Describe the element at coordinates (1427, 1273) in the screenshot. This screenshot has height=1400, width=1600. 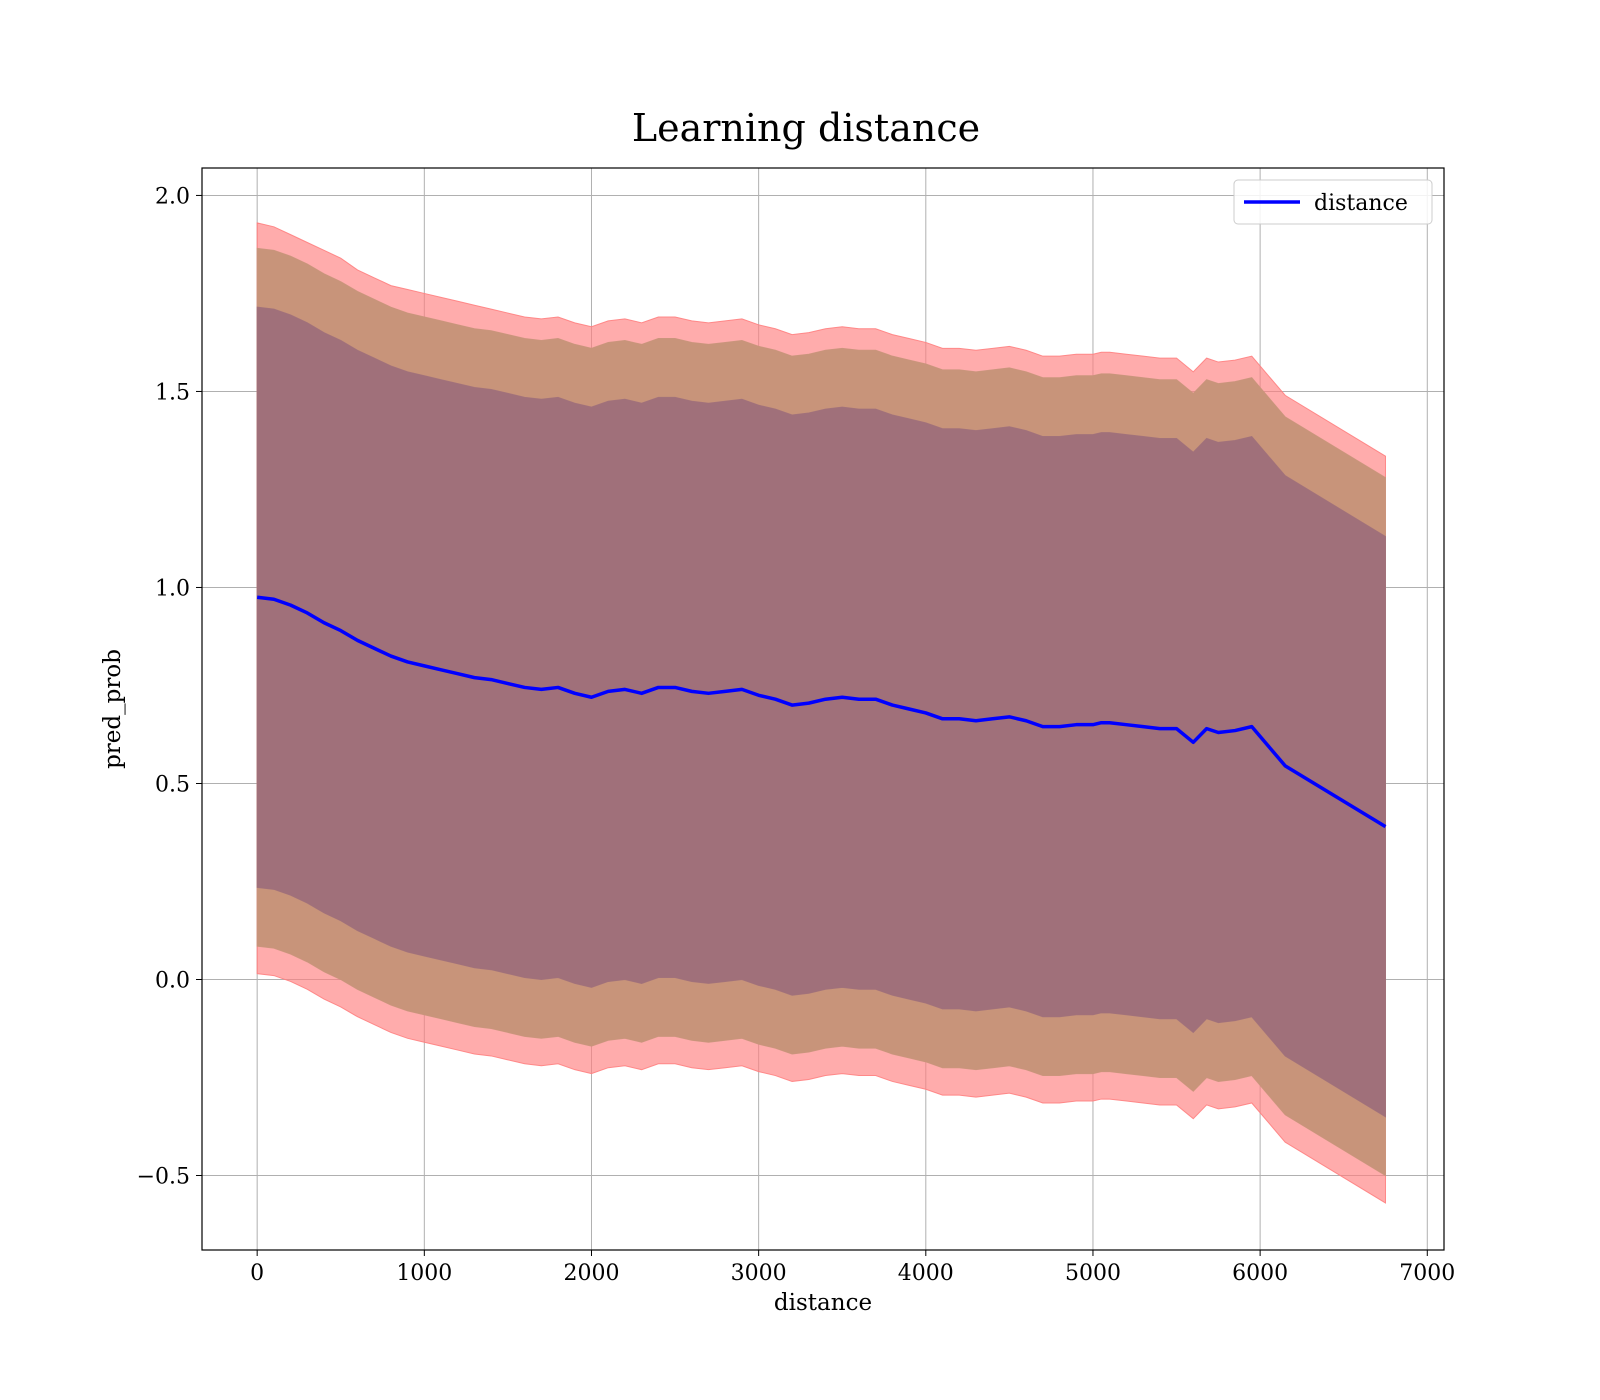
I see `x-tick-label: 7000` at that location.